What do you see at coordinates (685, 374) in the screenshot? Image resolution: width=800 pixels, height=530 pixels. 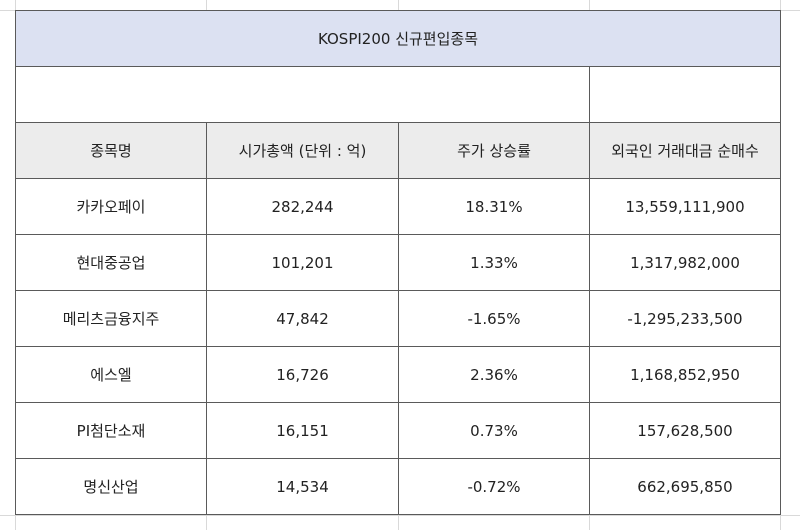 I see `cell-foreign-net: 1,168,852,950` at bounding box center [685, 374].